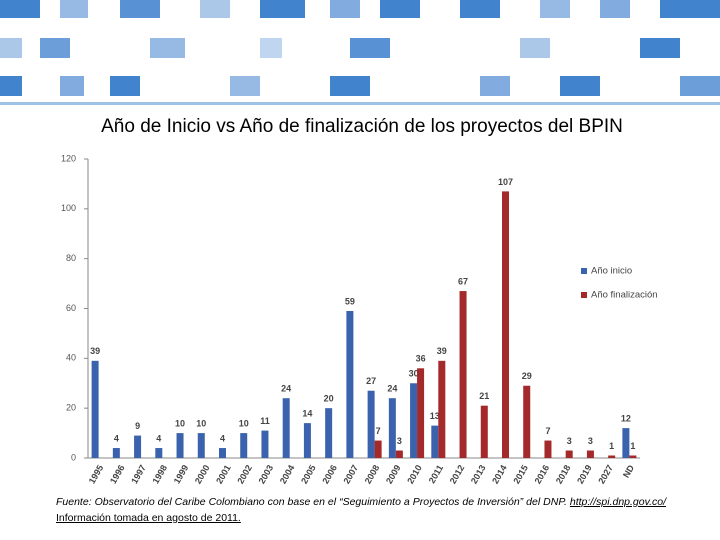  I want to click on x-tick-label: ND, so click(628, 471).